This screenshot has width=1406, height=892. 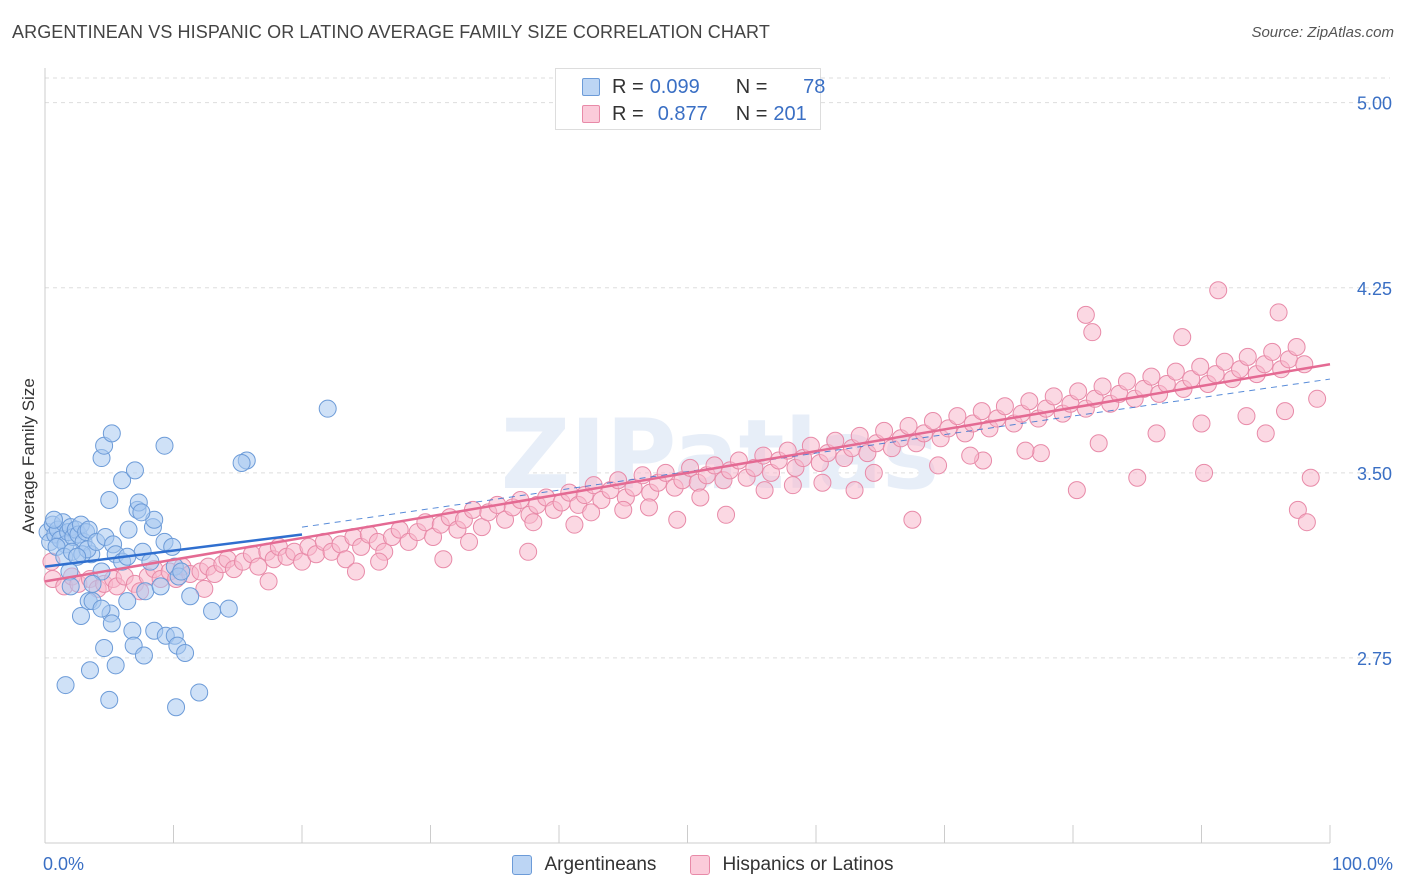 What do you see at coordinates (808, 864) in the screenshot?
I see `legend-label: Hispanics or Latinos` at bounding box center [808, 864].